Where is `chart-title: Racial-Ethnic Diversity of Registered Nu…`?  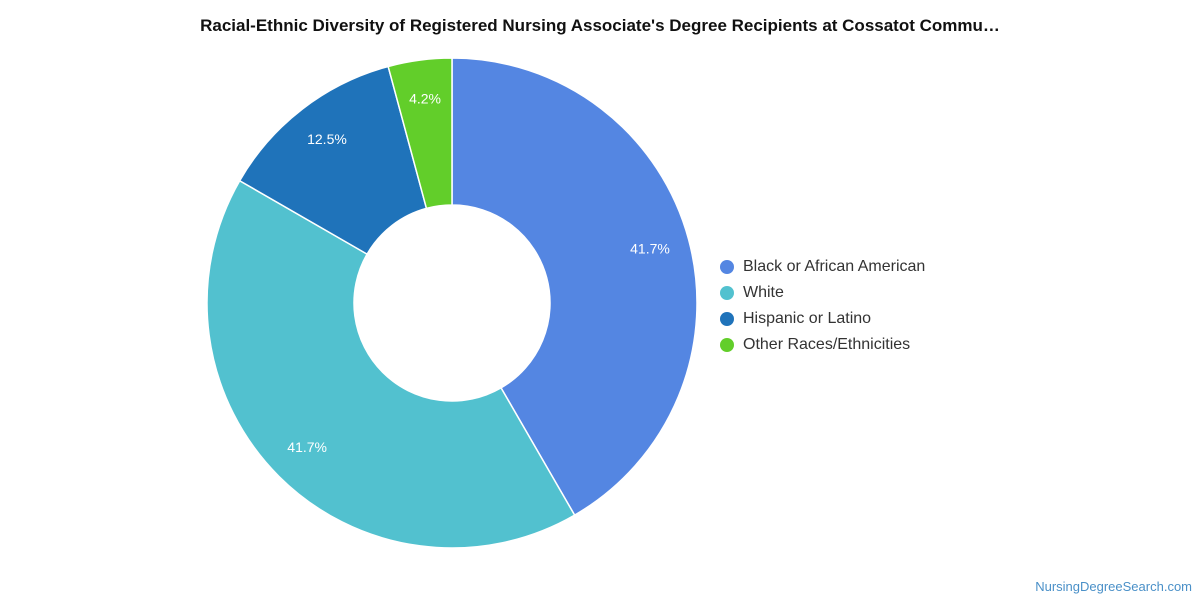 chart-title: Racial-Ethnic Diversity of Registered Nu… is located at coordinates (600, 25).